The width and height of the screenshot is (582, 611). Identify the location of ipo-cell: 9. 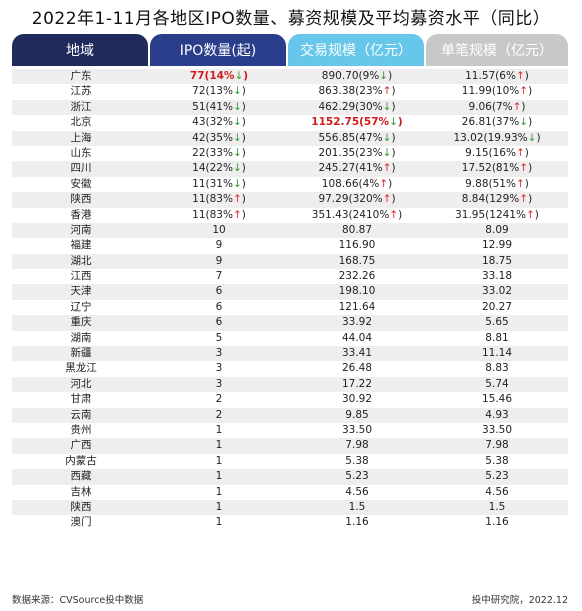
(219, 261).